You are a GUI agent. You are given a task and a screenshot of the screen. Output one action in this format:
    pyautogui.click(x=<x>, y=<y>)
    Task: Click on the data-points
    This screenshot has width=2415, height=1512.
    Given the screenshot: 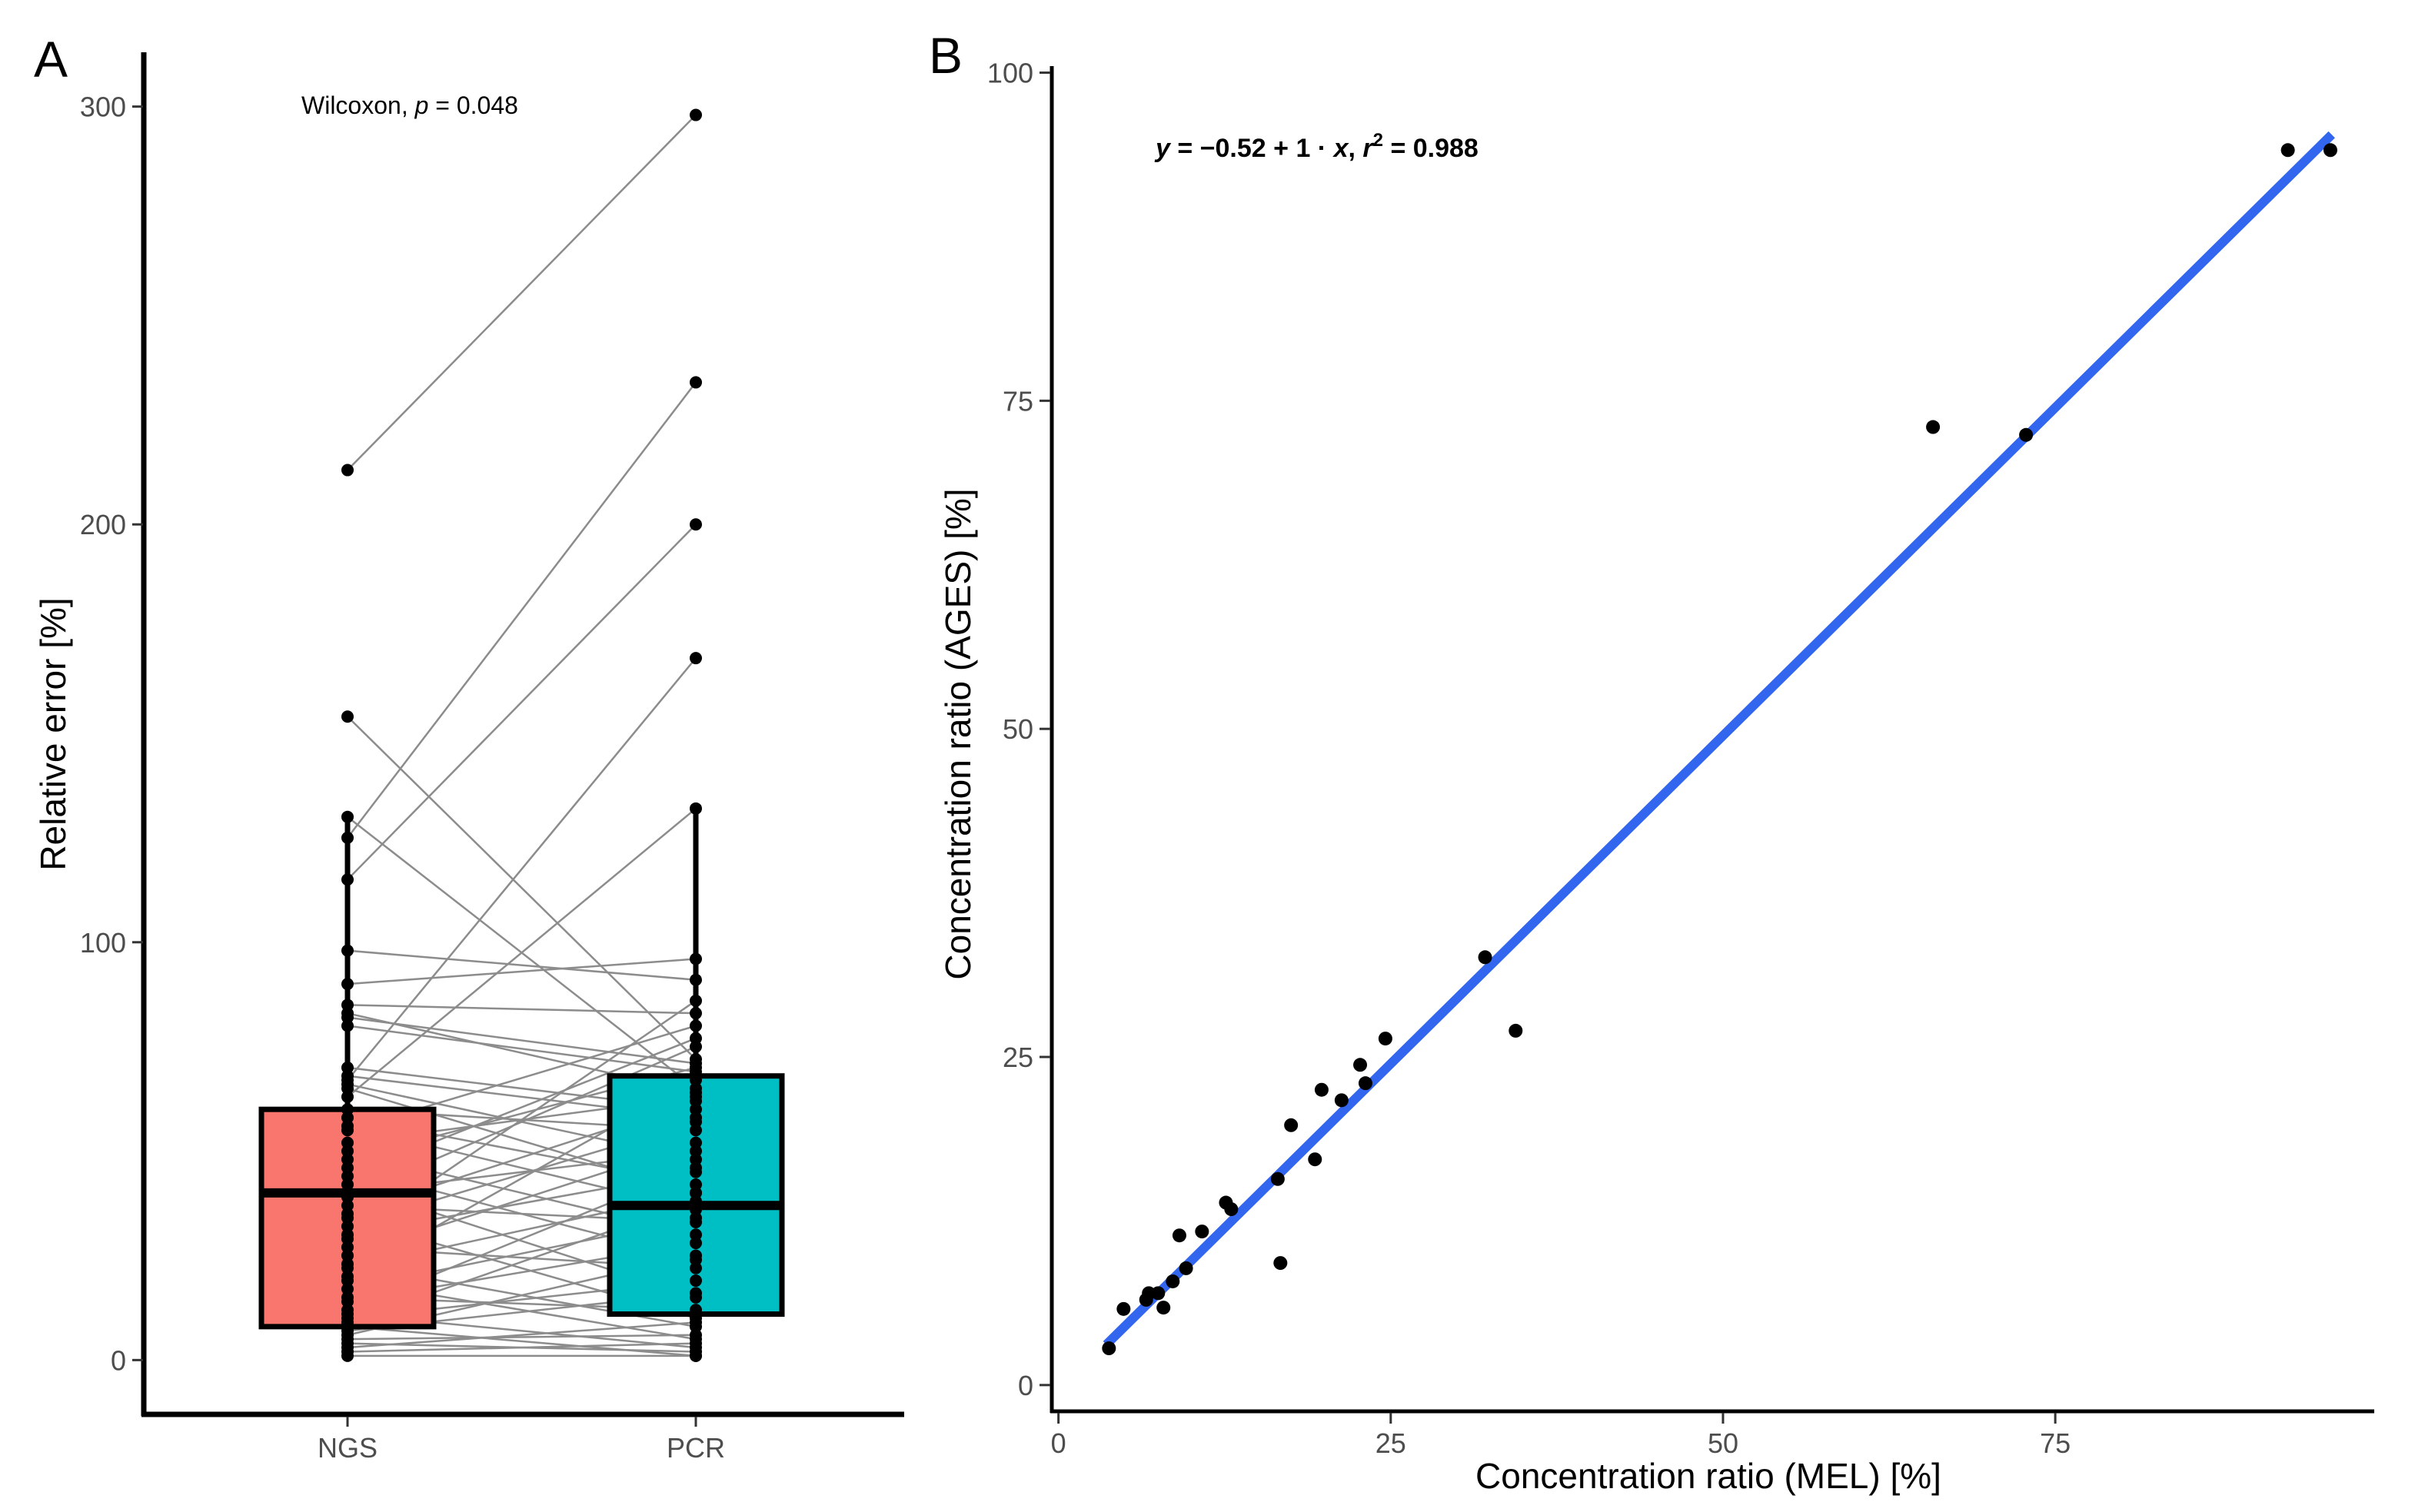 What is the action you would take?
    pyautogui.click(x=521, y=735)
    